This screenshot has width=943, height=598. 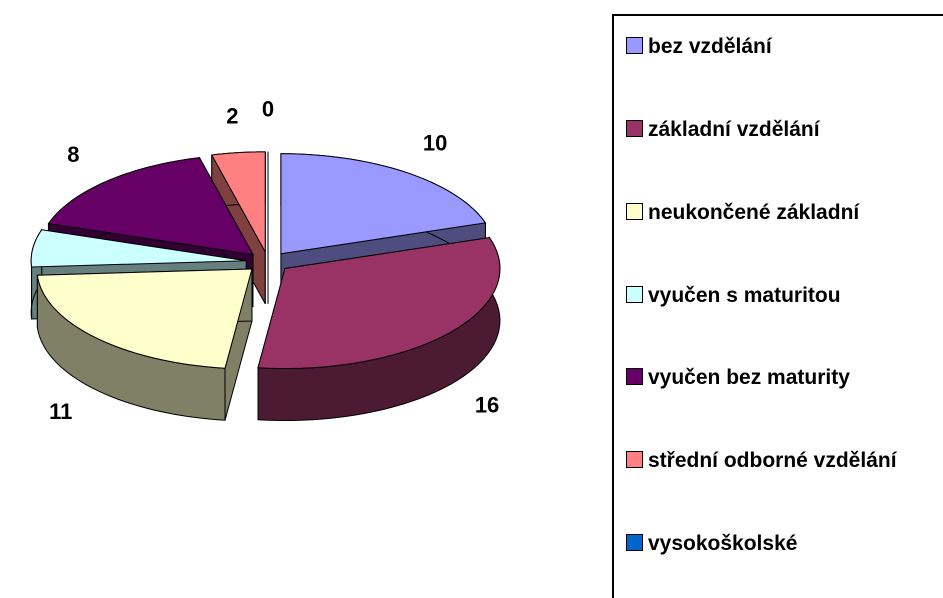 I want to click on legend-item: střední odborné vzdělání, so click(x=784, y=487).